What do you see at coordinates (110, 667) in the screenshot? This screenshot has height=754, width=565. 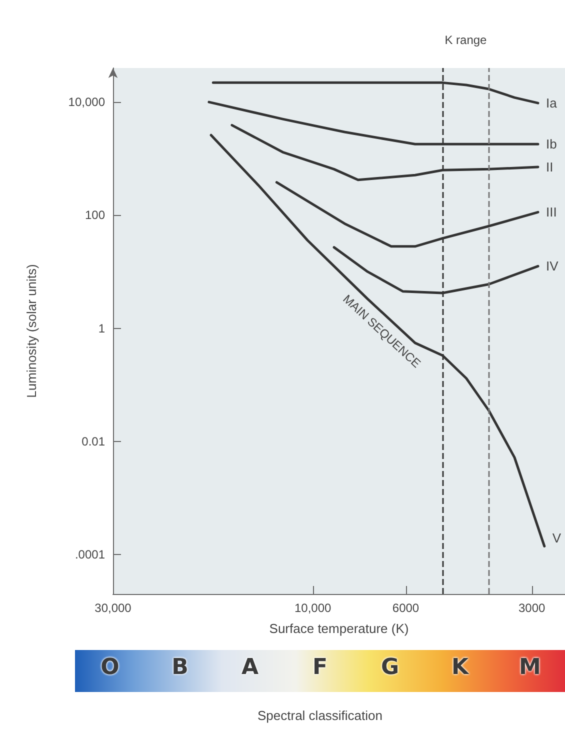 I see `text: O` at bounding box center [110, 667].